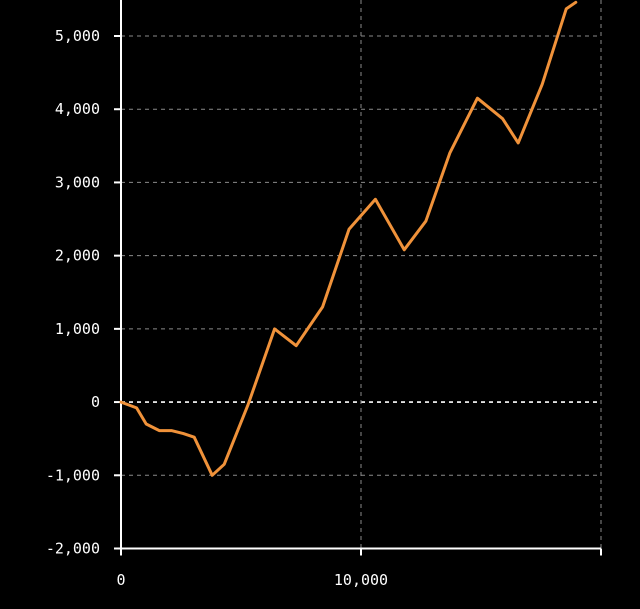  What do you see at coordinates (77, 36) in the screenshot?
I see `y-tick-label: 5,000` at bounding box center [77, 36].